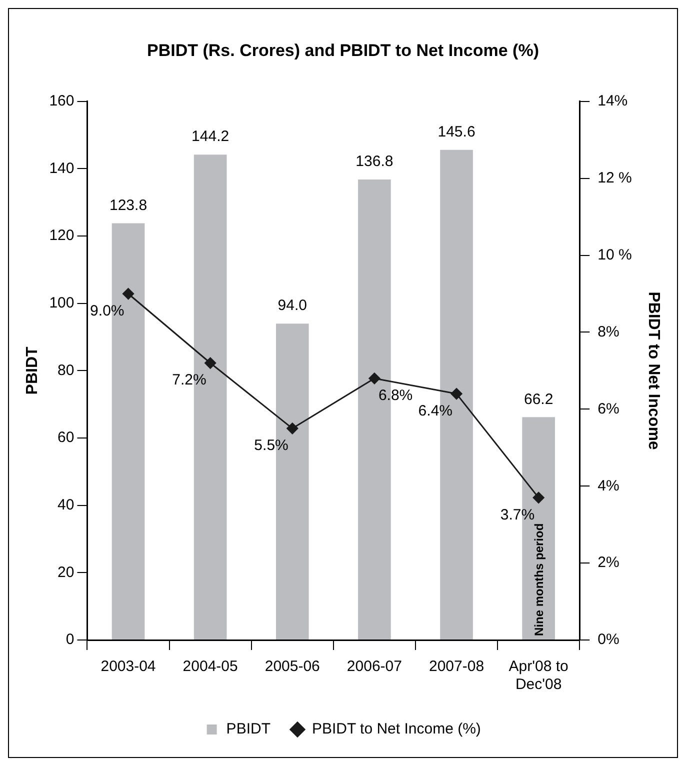 The image size is (686, 766). I want to click on y-tick-label: 20, so click(66, 572).